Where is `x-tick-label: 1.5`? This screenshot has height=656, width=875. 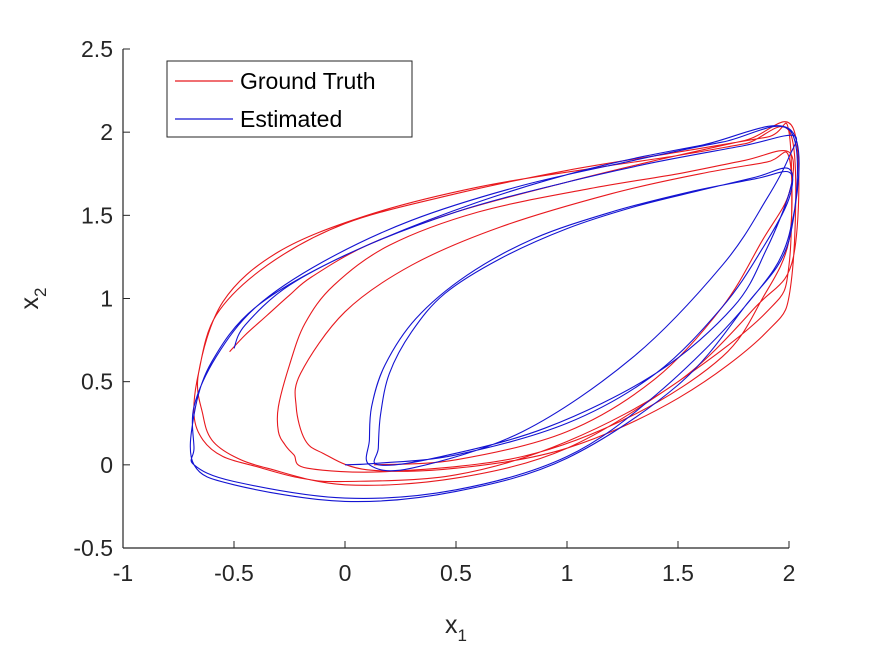
x-tick-label: 1.5 is located at coordinates (678, 573).